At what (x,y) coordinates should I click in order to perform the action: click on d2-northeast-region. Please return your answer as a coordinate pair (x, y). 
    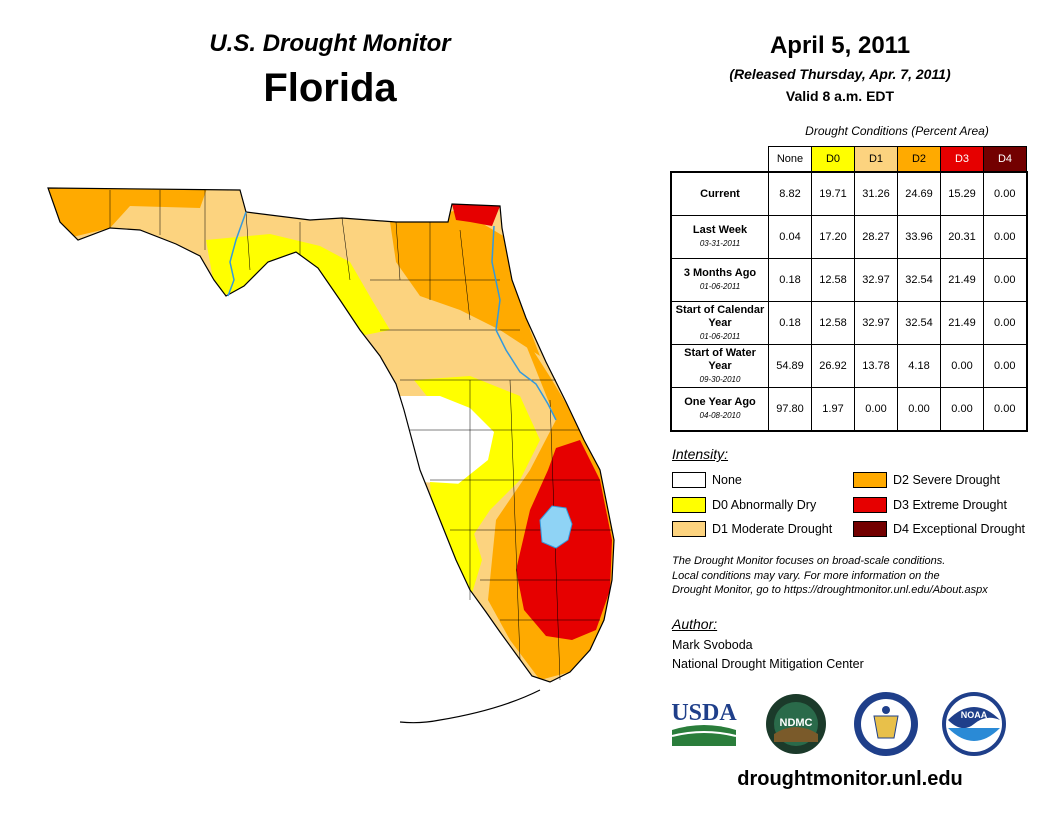
    Looking at the image, I should click on (465, 283).